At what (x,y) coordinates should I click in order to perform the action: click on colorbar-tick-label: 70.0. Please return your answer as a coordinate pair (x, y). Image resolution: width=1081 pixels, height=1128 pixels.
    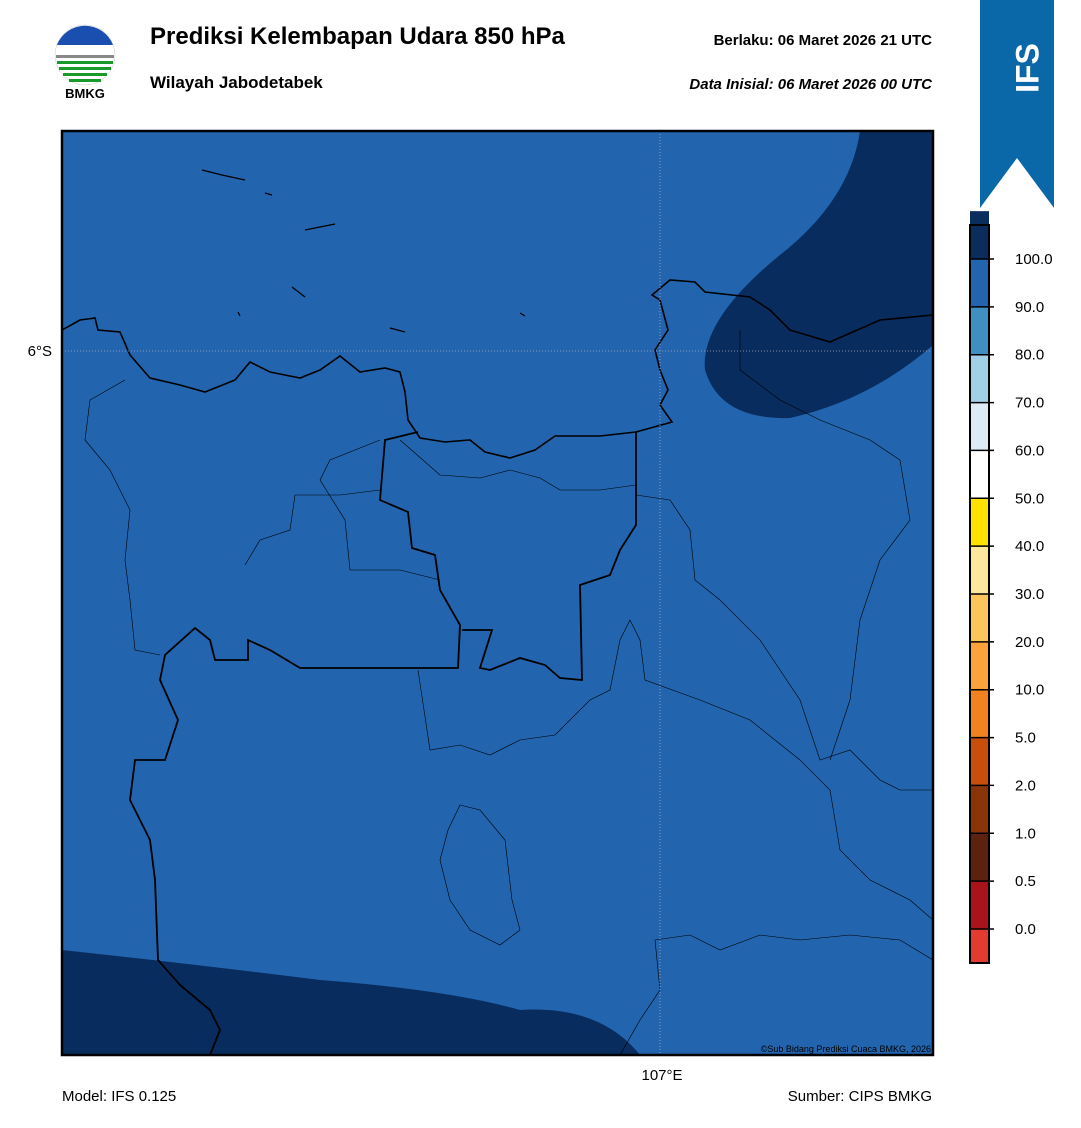
    Looking at the image, I should click on (1029, 403).